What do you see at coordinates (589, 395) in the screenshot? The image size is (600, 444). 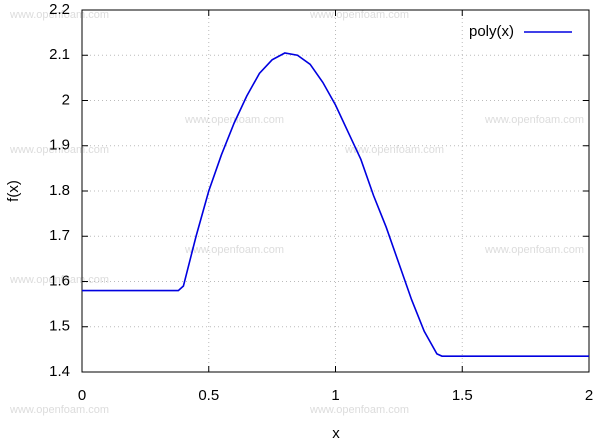 I see `x-tick-label: 2` at bounding box center [589, 395].